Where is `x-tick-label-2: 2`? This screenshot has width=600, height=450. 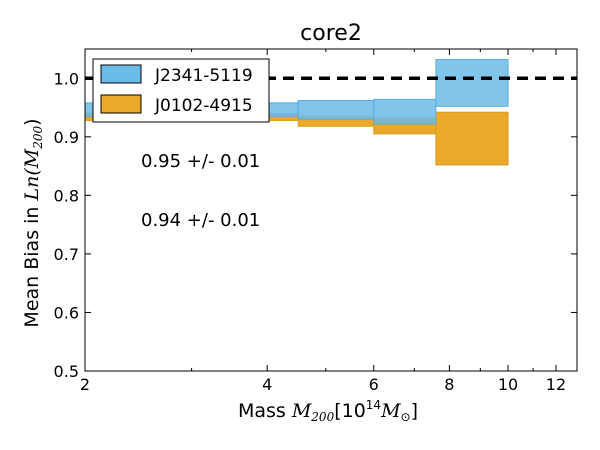
x-tick-label-2: 2 is located at coordinates (85, 384).